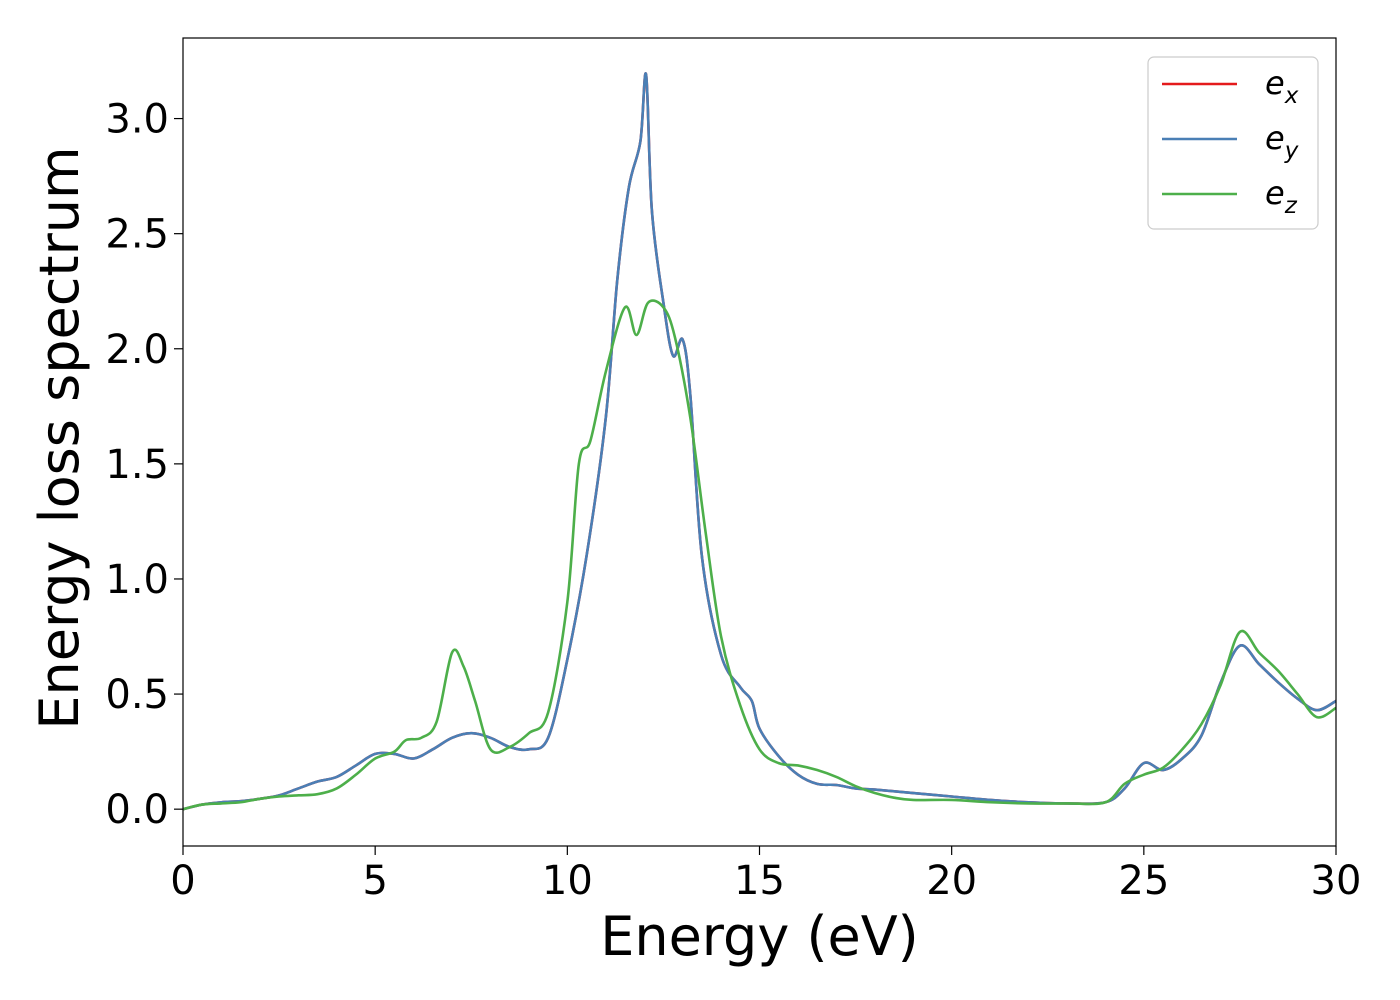 The height and width of the screenshot is (1000, 1400). Describe the element at coordinates (1291, 151) in the screenshot. I see `legend-entry-subscript: y` at that location.